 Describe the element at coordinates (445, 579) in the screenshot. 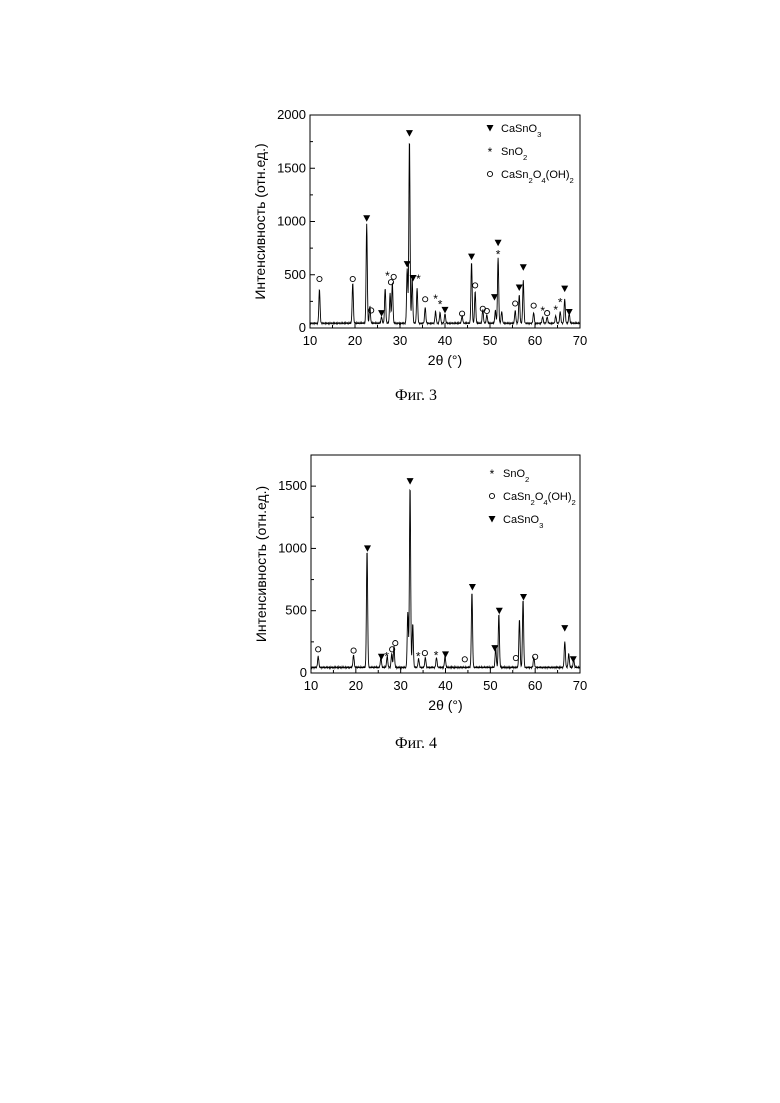

I see `diffraction-line` at that location.